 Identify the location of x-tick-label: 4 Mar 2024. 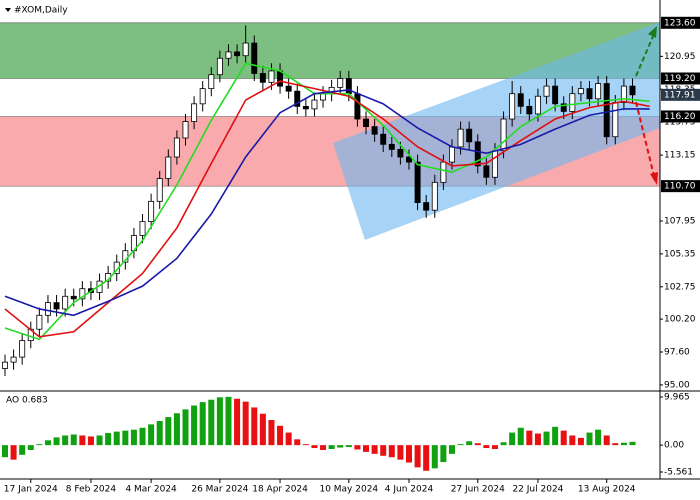
(151, 490).